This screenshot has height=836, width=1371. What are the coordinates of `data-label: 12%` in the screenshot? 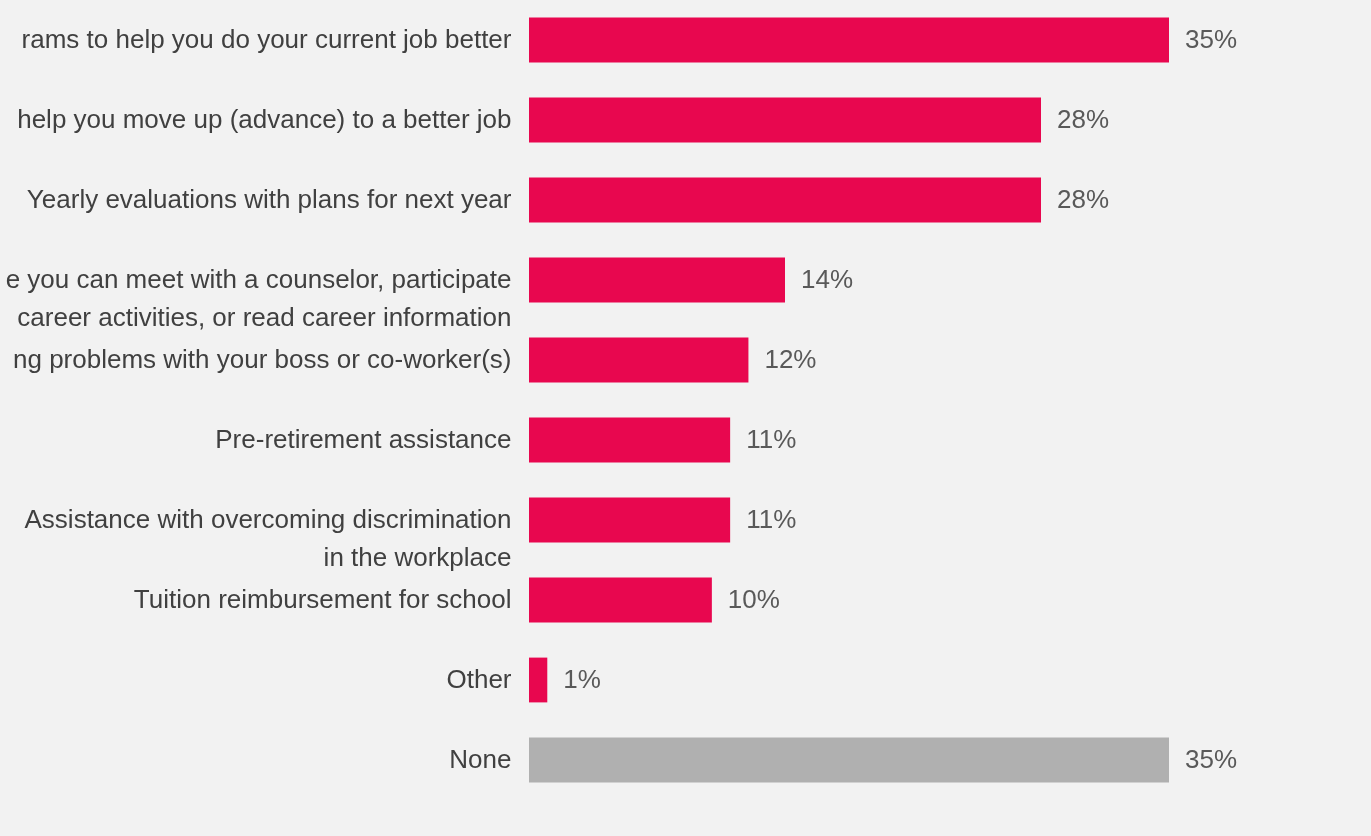 It's located at (790, 359).